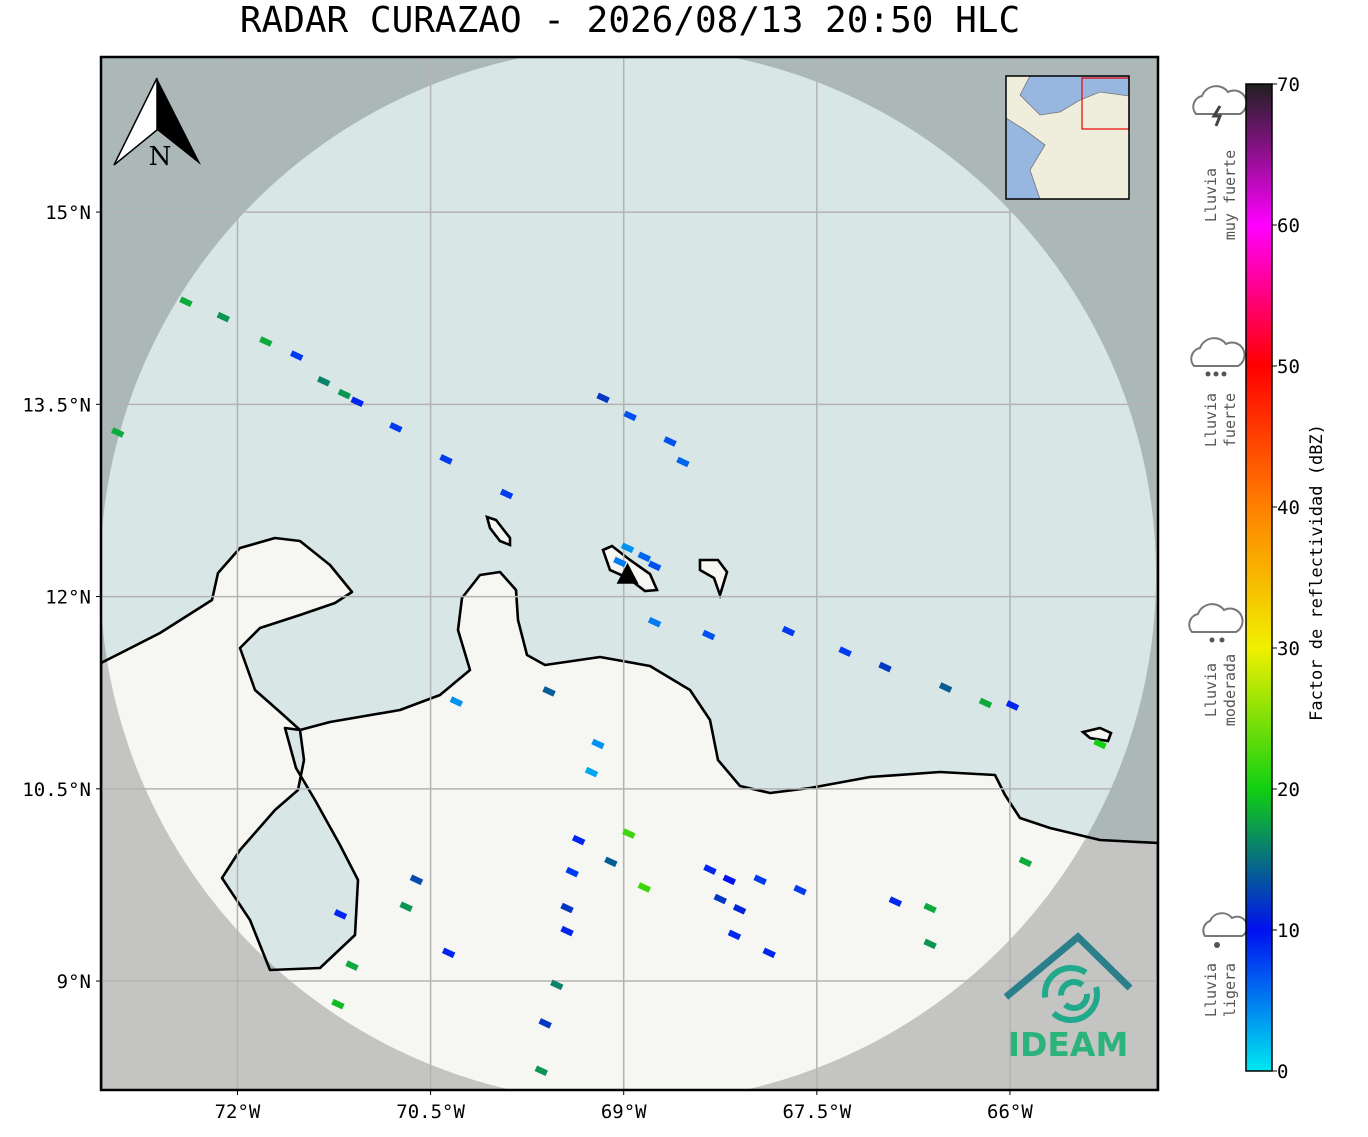 Image resolution: width=1368 pixels, height=1137 pixels. I want to click on legend-text: fuerte, so click(1230, 420).